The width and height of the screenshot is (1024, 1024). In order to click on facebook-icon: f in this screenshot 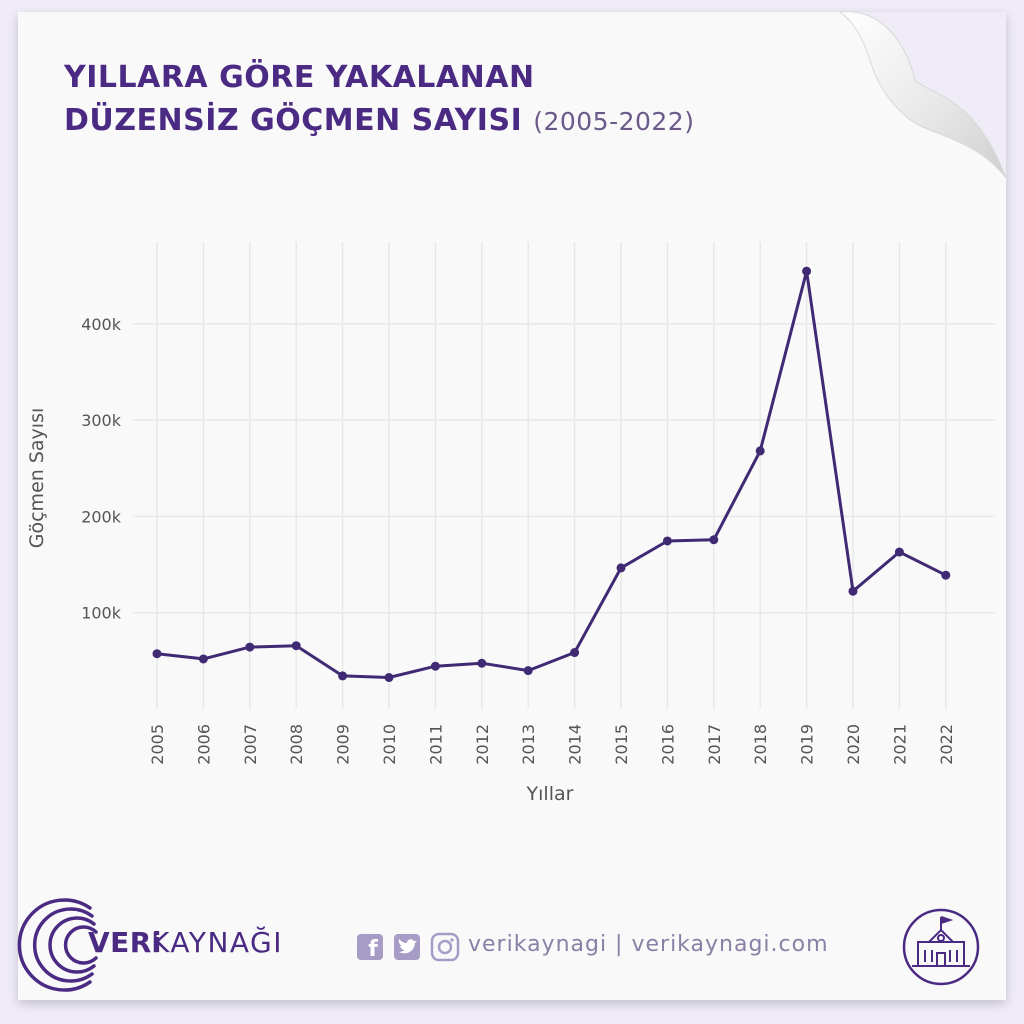, I will do `click(370, 948)`.